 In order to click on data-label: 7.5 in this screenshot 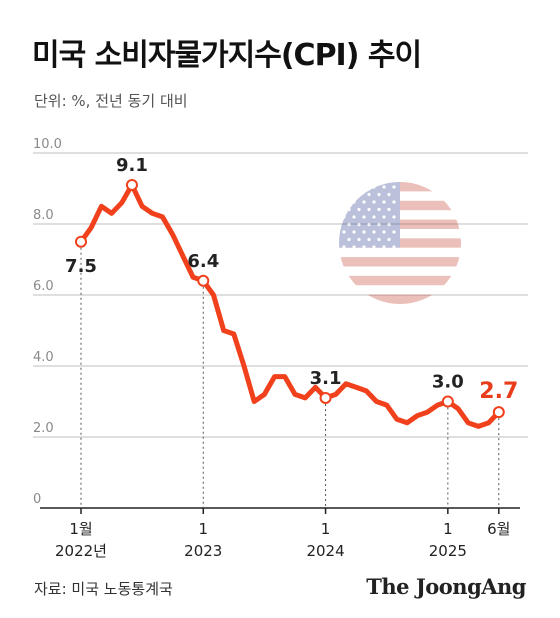, I will do `click(81, 266)`.